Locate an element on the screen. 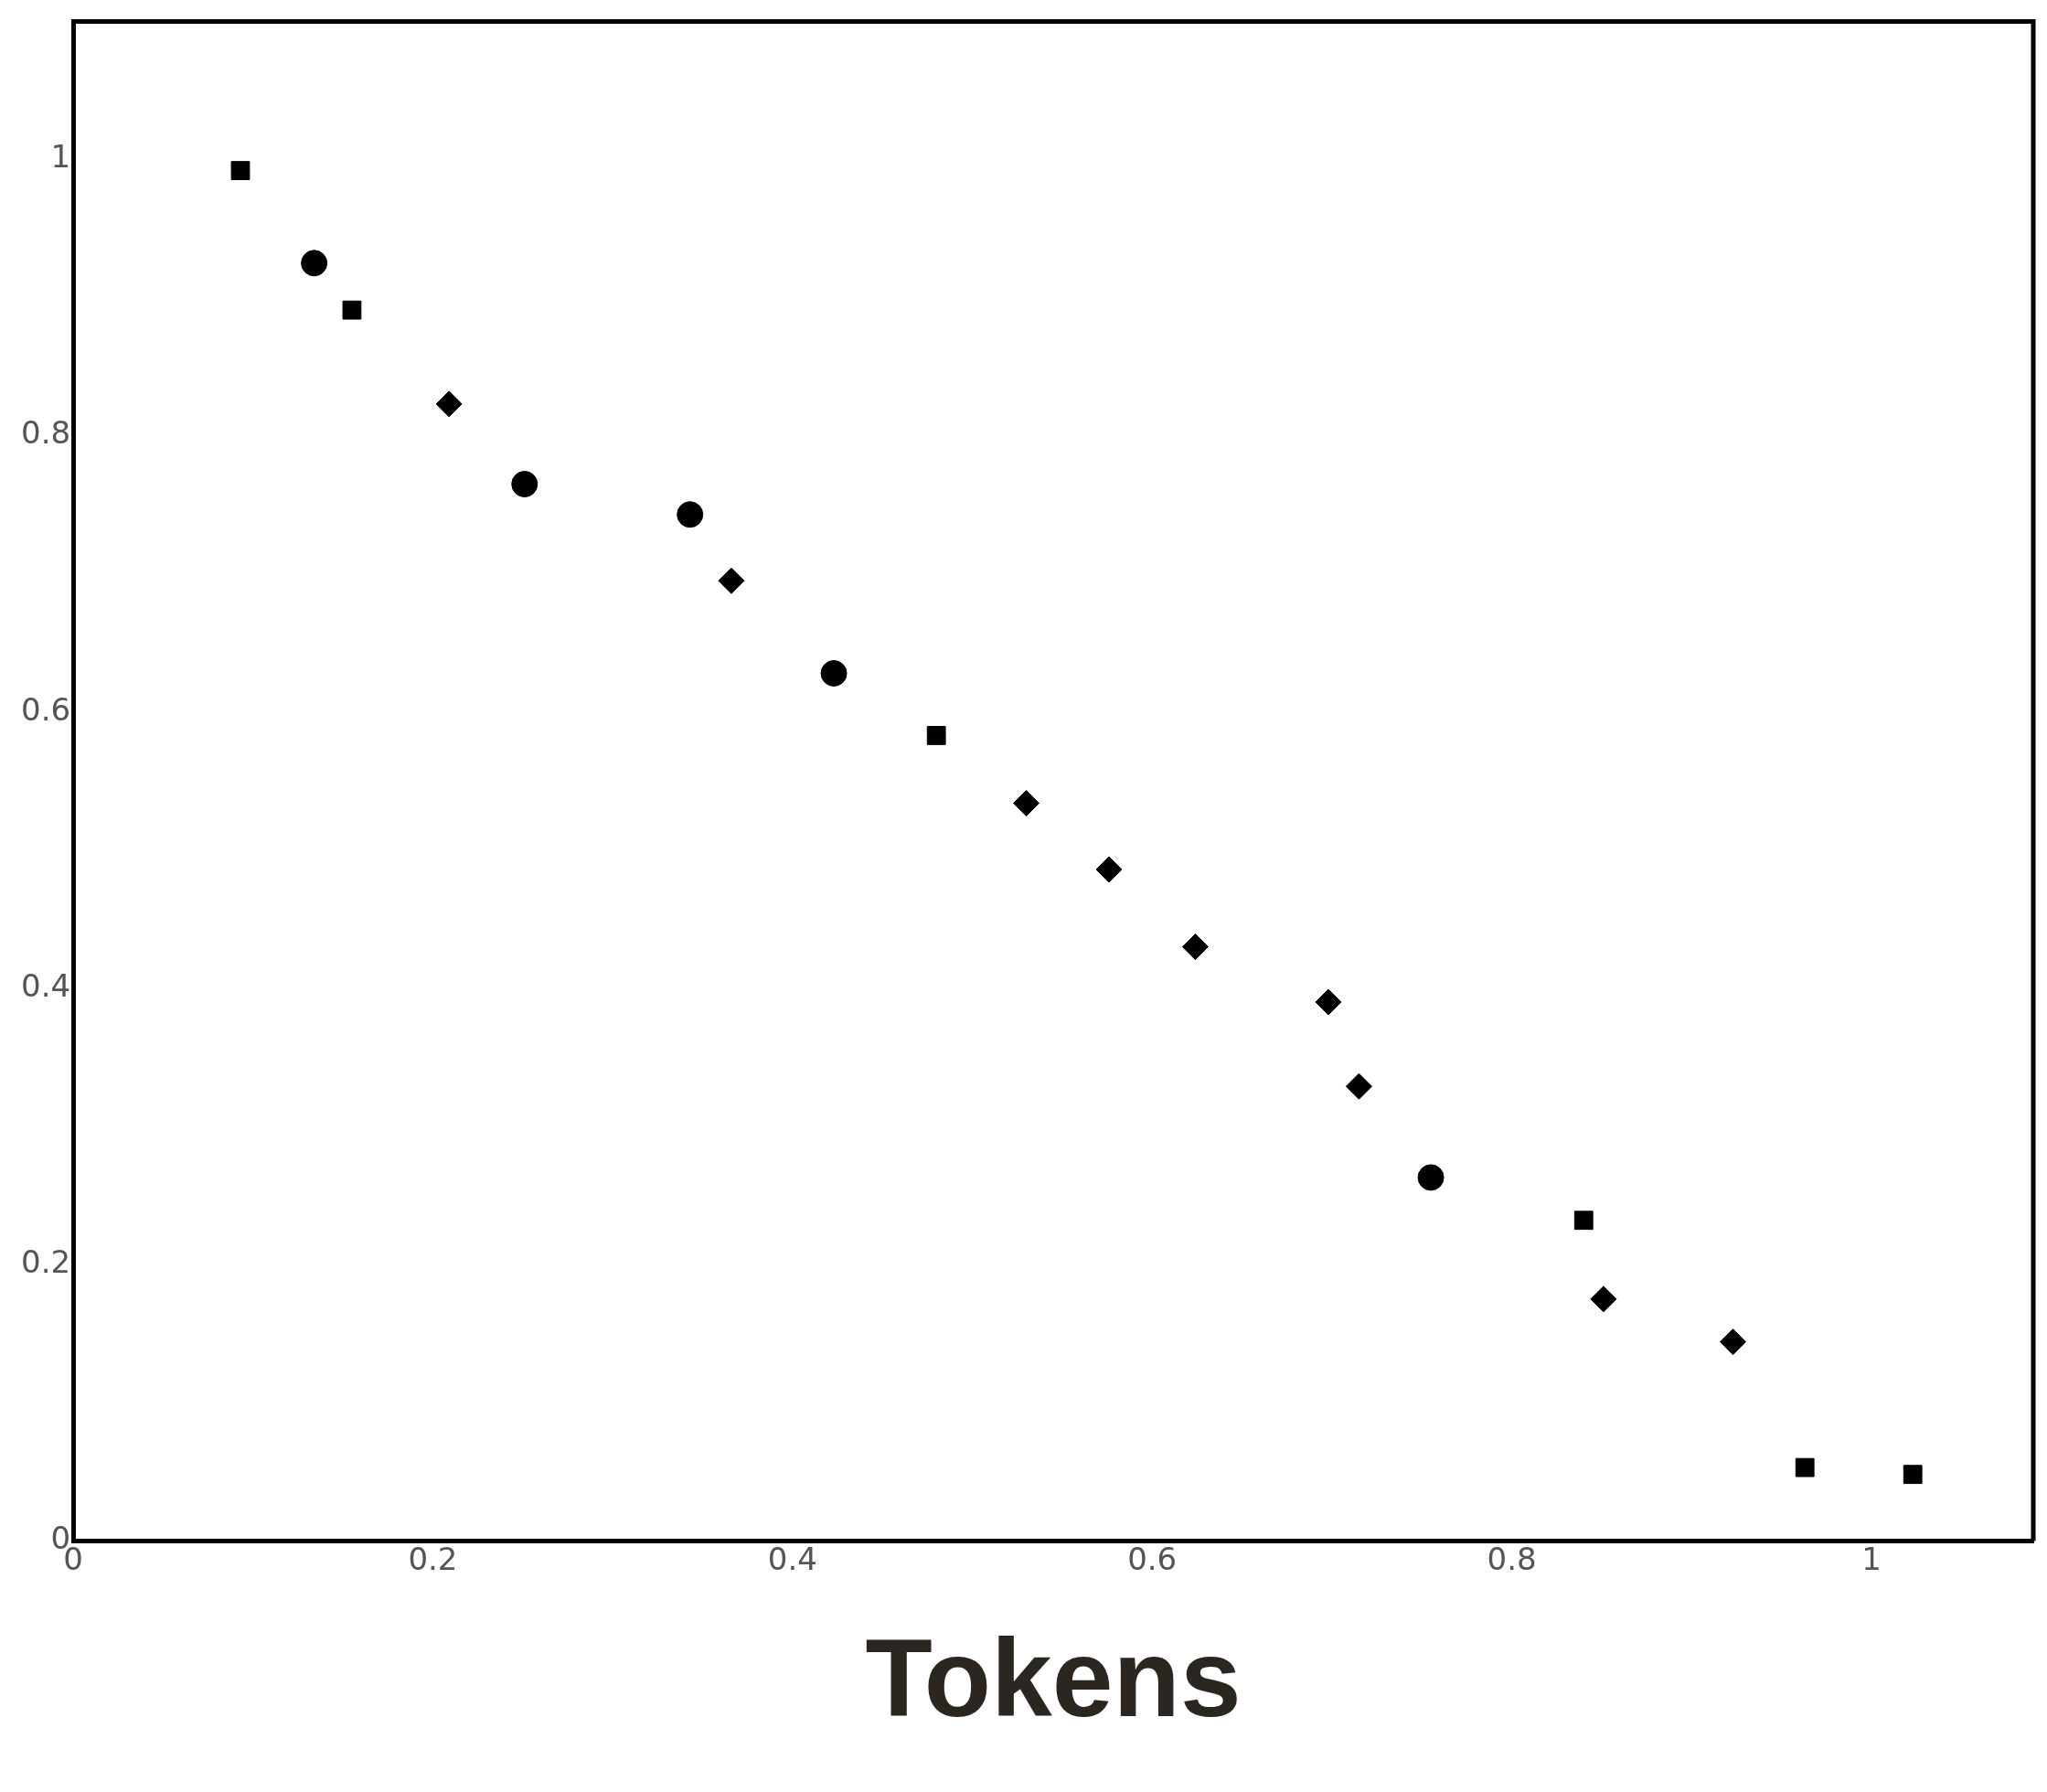 This screenshot has height=1792, width=2047. x-tick-label: 0.8 is located at coordinates (1512, 1559).